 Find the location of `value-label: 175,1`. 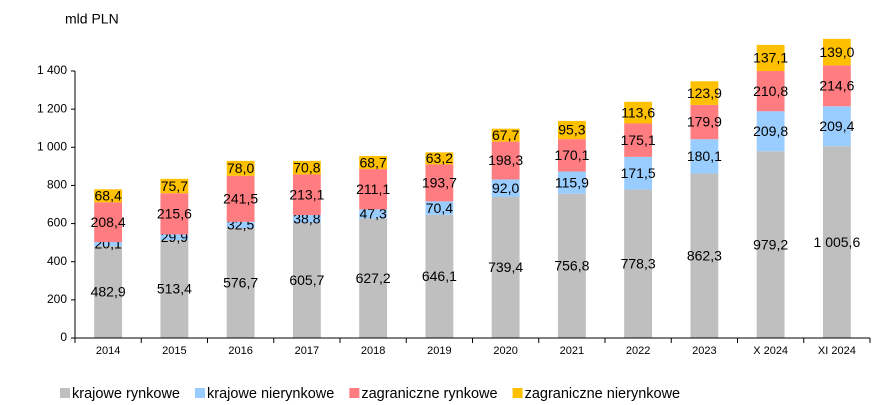

value-label: 175,1 is located at coordinates (638, 140).